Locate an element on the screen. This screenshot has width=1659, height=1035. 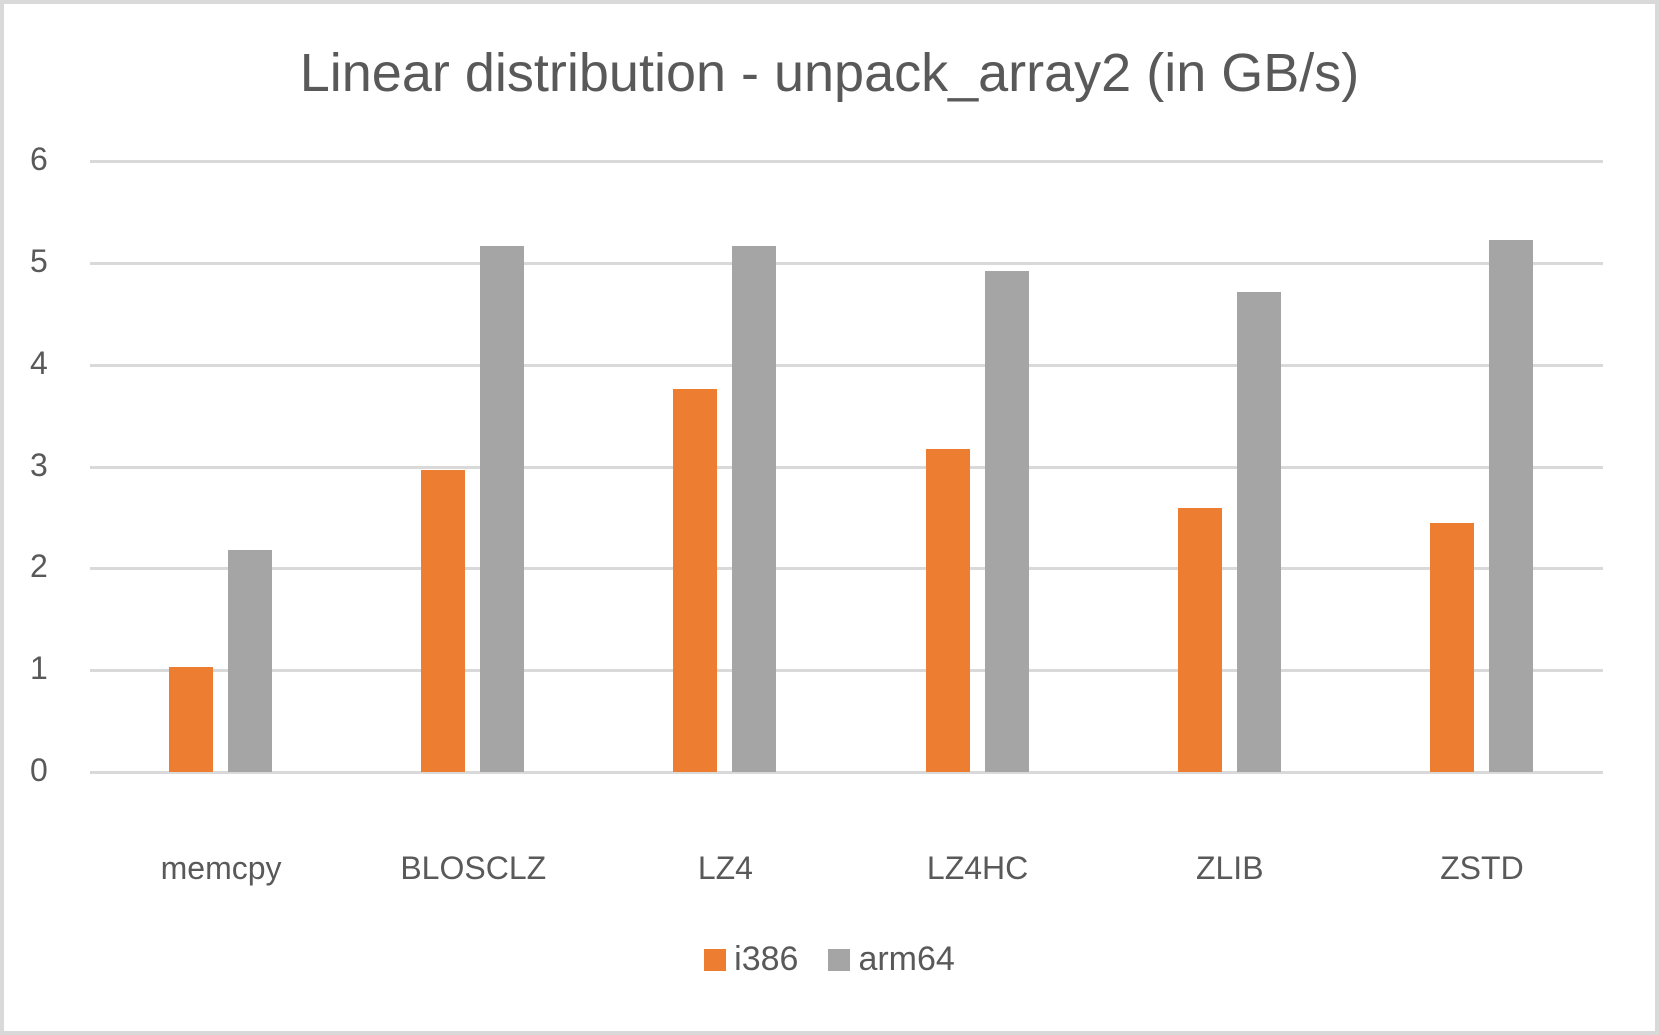
bar-i386-memcpy is located at coordinates (191, 719).